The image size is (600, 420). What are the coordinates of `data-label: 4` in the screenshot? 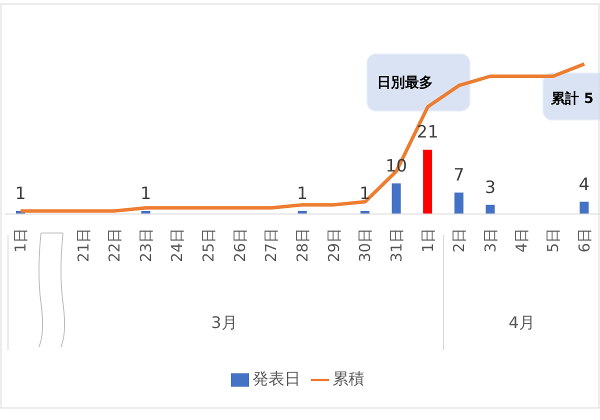 It's located at (584, 184).